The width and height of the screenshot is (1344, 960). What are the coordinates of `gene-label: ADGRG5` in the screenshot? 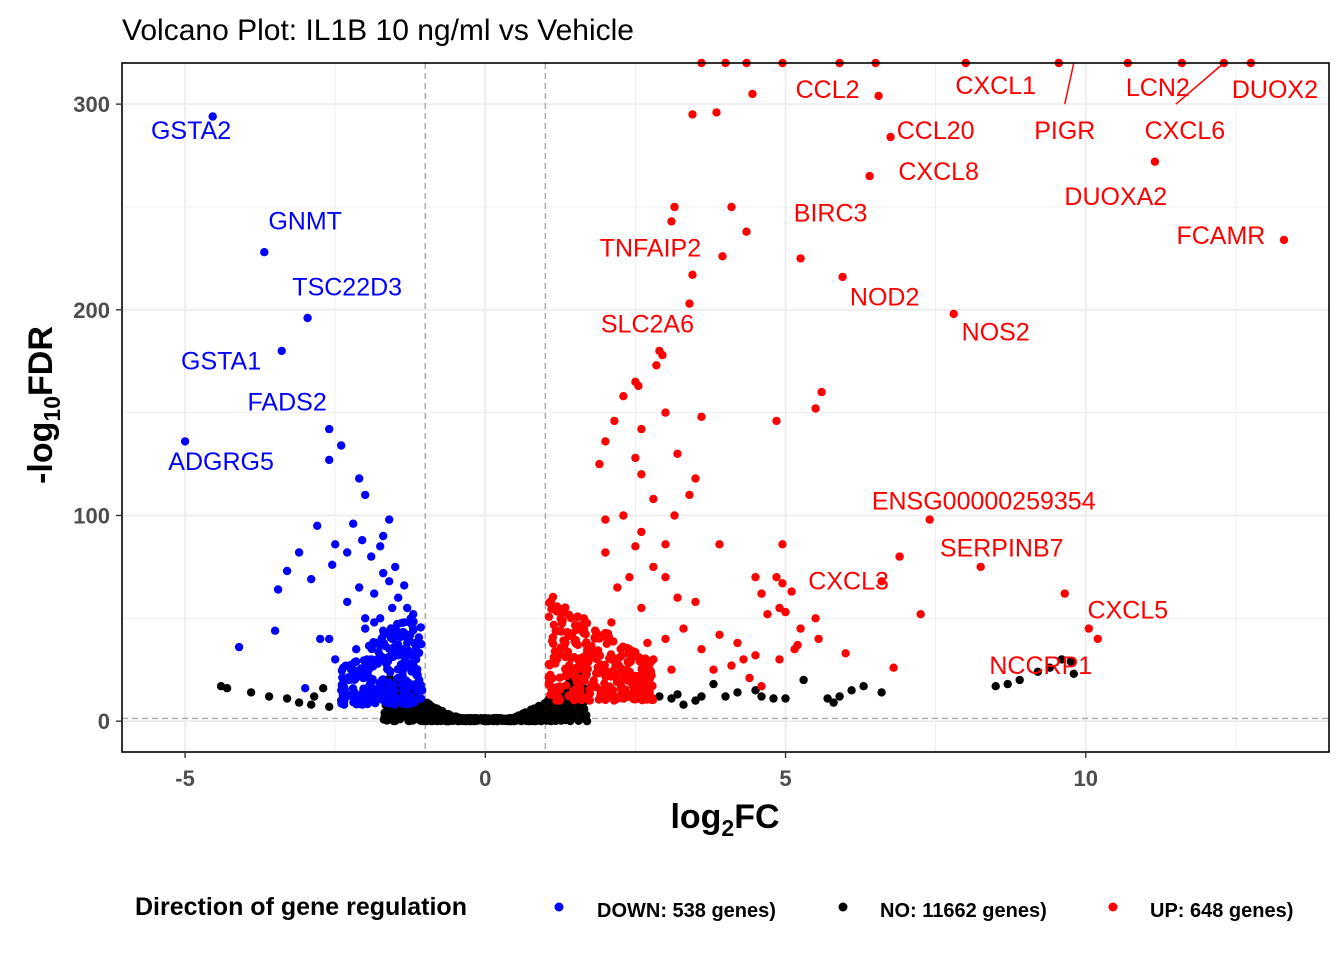 It's located at (221, 462).